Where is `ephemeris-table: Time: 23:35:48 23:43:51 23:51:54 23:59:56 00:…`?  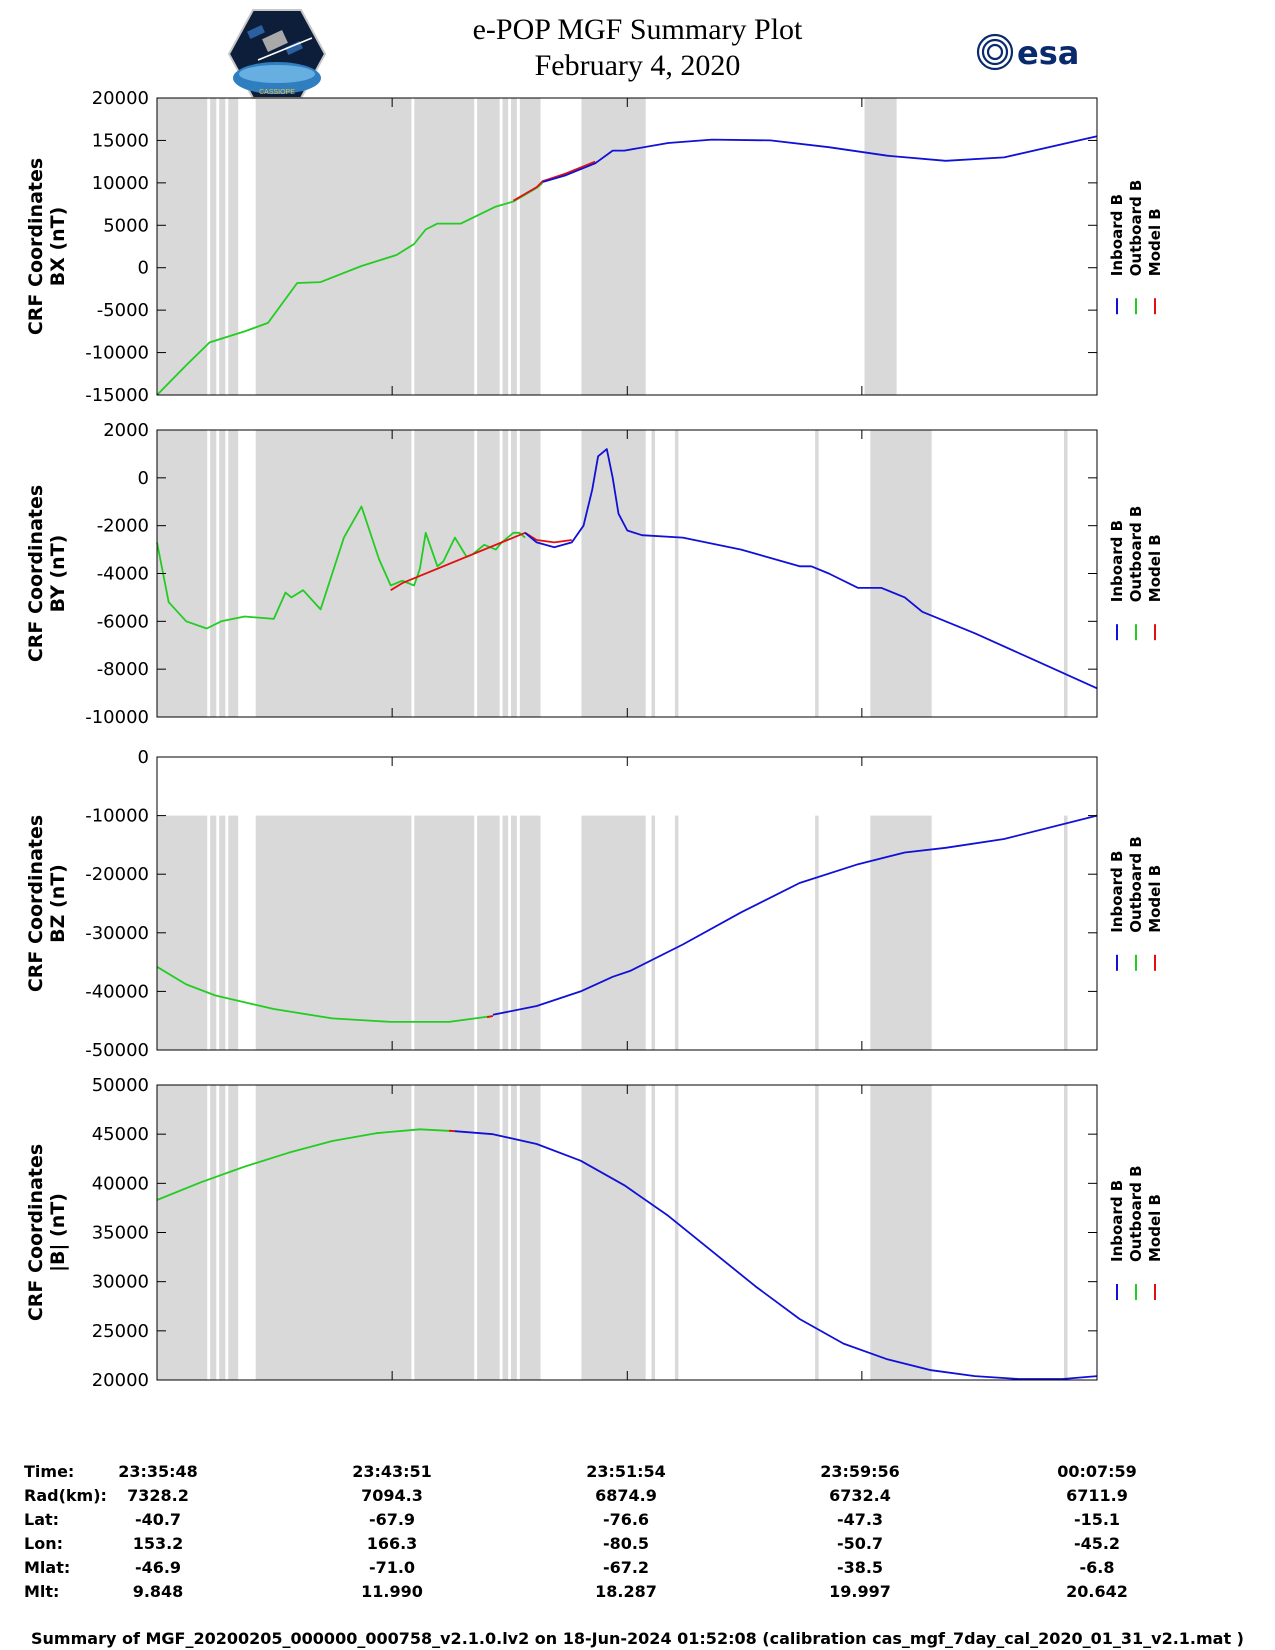 ephemeris-table: Time: 23:35:48 23:43:51 23:51:54 23:59:56 00:… is located at coordinates (637, 1542).